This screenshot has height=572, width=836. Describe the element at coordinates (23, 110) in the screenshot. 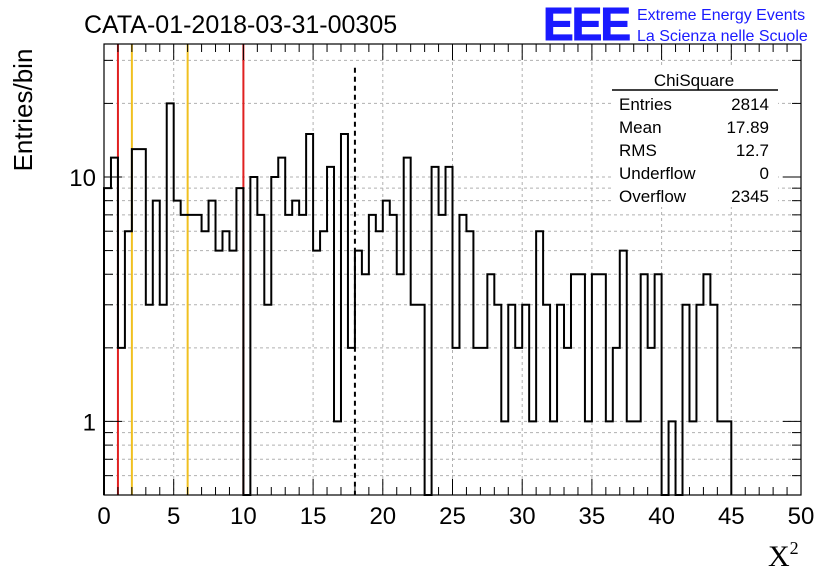

I see `y-axis-label: Entries/bin` at that location.